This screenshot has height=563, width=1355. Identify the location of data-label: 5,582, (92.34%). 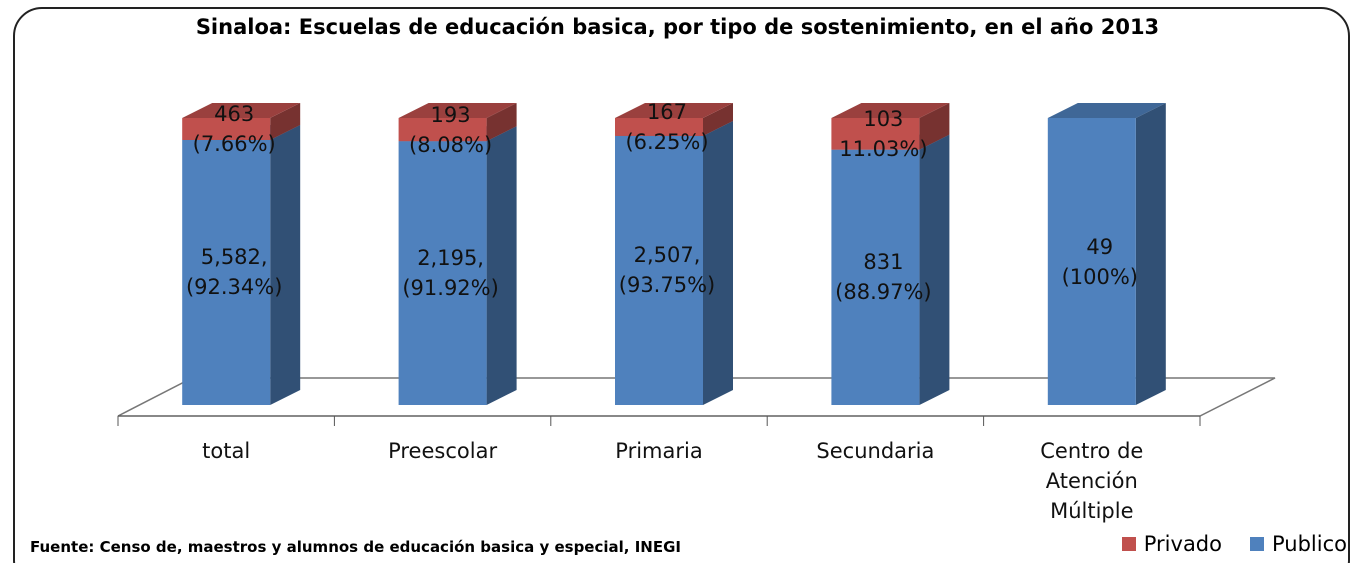
(234, 272).